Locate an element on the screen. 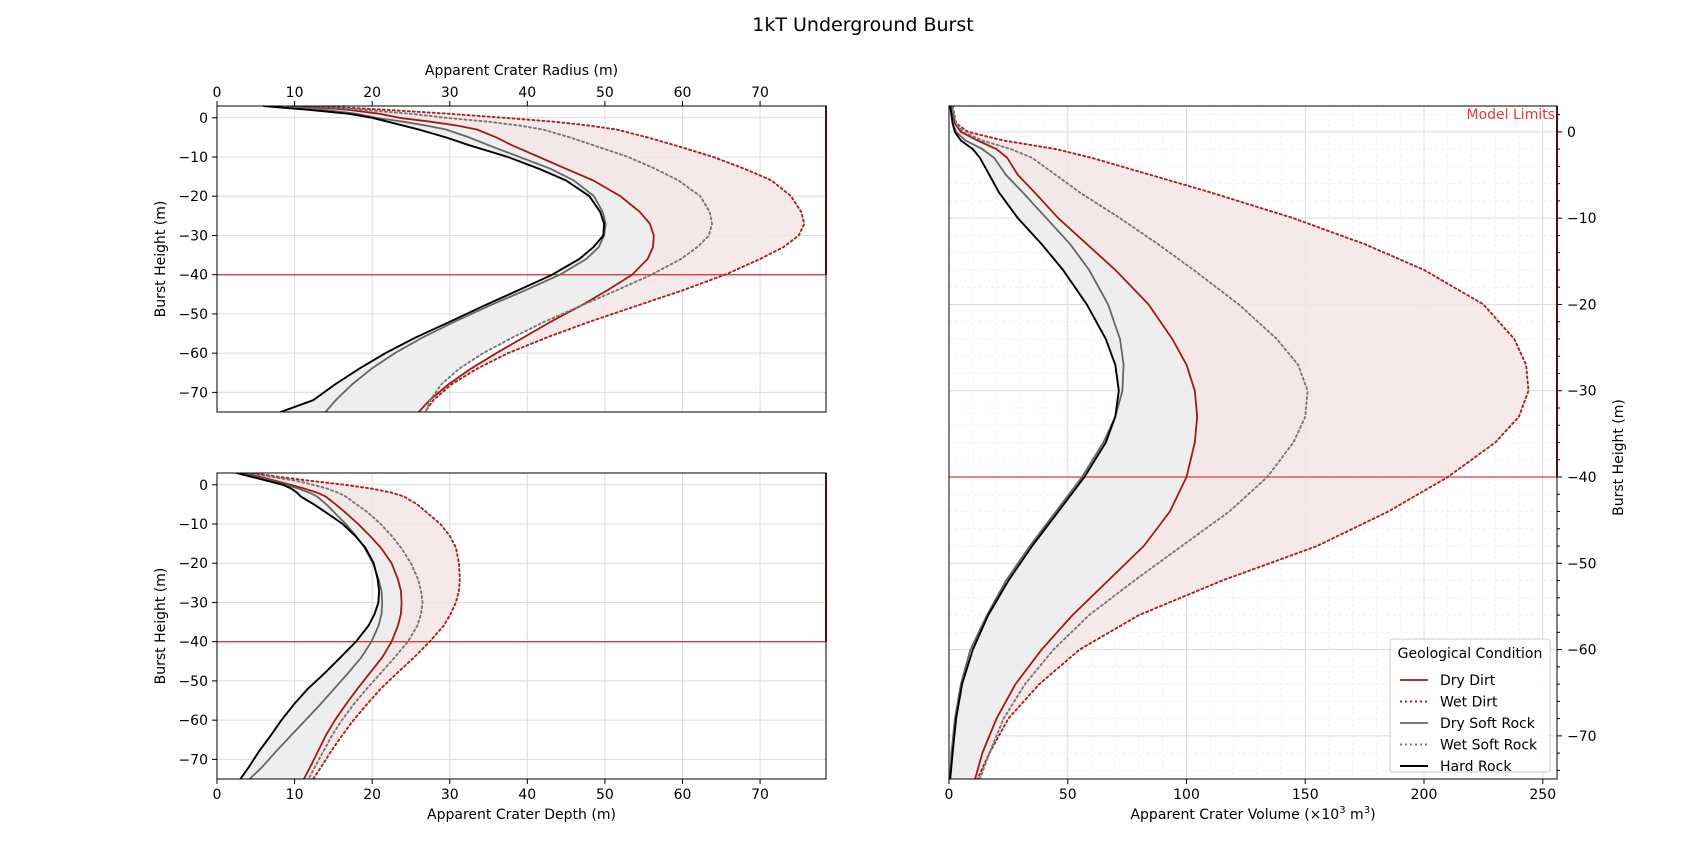 The width and height of the screenshot is (1707, 863). x-axis-label-unit: m is located at coordinates (1355, 815).